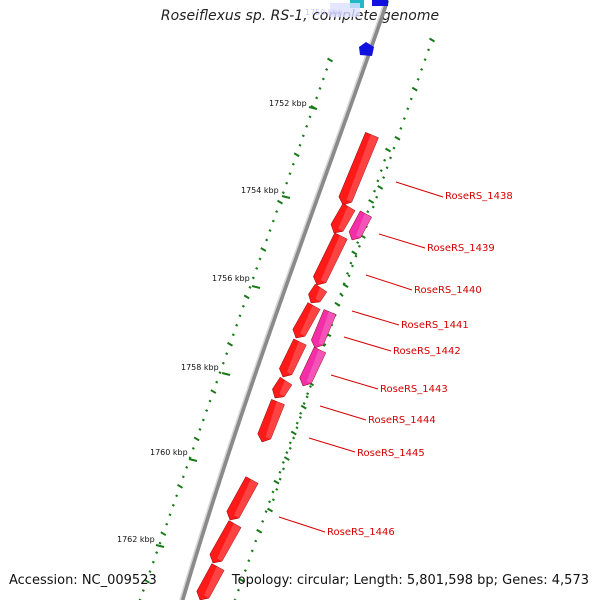  I want to click on gene-label: RoseRS_1444, so click(402, 420).